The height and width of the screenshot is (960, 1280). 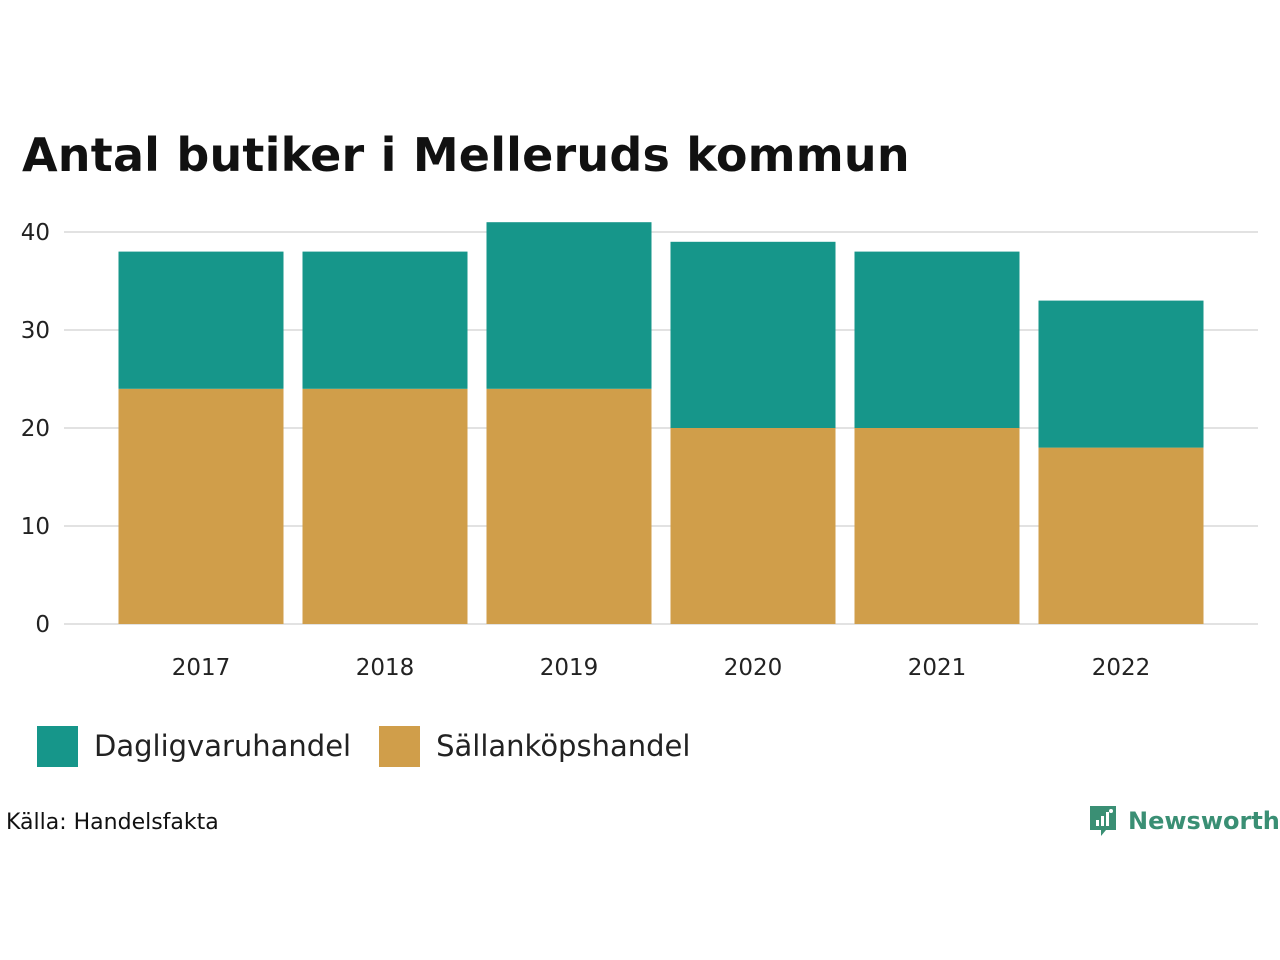 I want to click on y-tick-label: 10, so click(x=35, y=527).